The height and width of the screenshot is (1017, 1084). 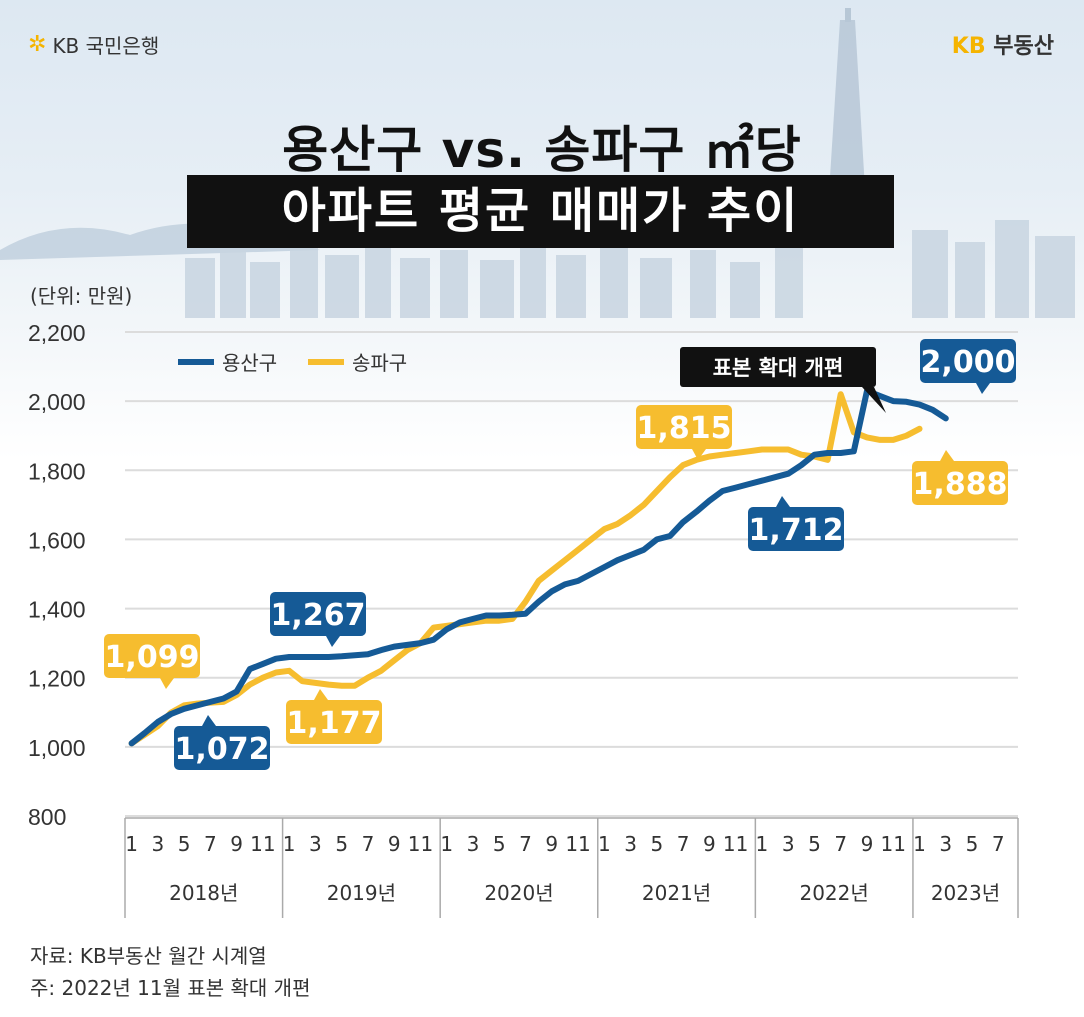 I want to click on callout-label: 1,888, so click(x=960, y=484).